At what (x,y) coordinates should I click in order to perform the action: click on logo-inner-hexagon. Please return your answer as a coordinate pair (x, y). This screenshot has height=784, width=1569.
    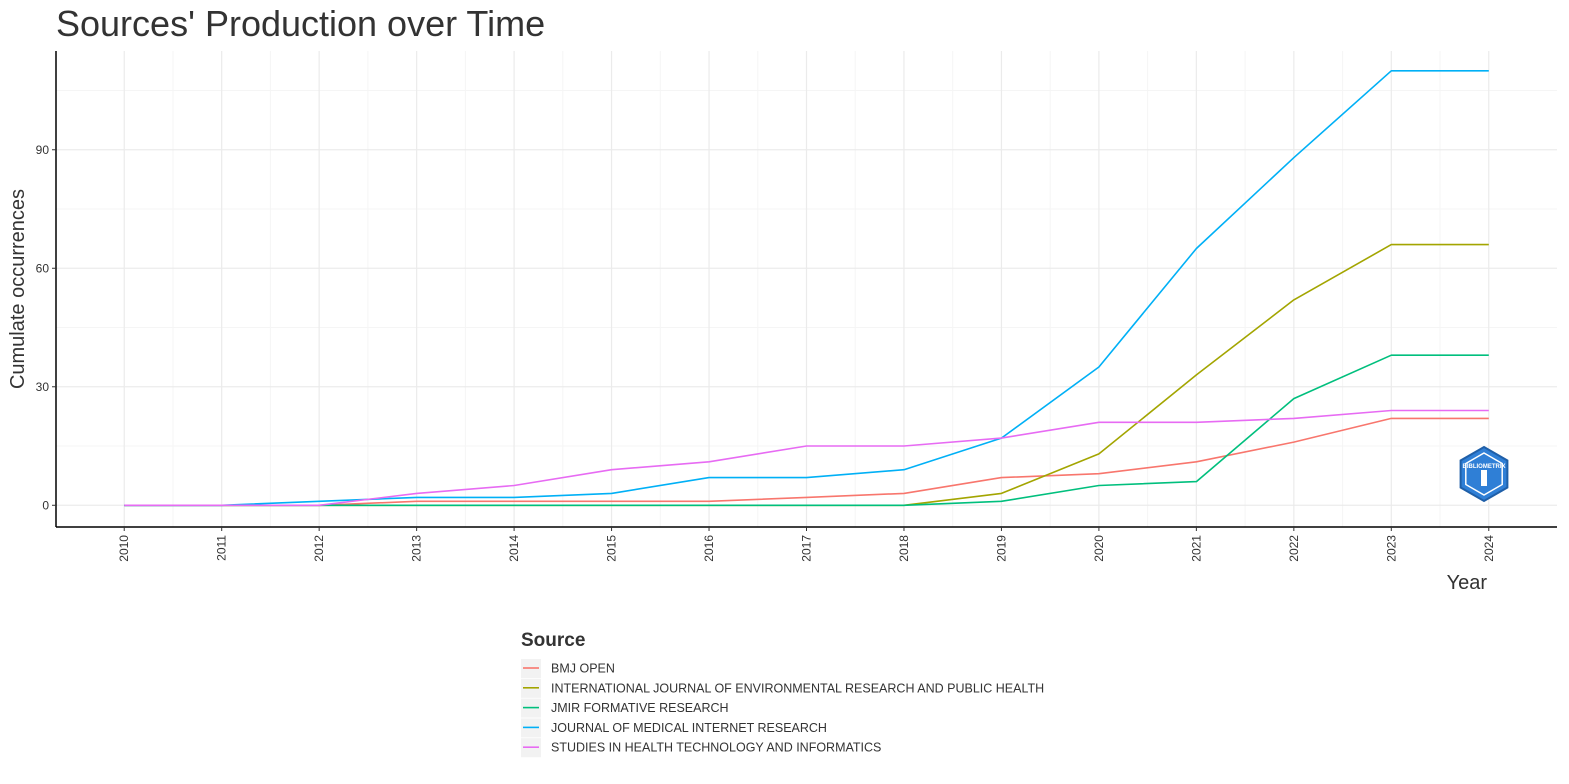
    Looking at the image, I should click on (1484, 474).